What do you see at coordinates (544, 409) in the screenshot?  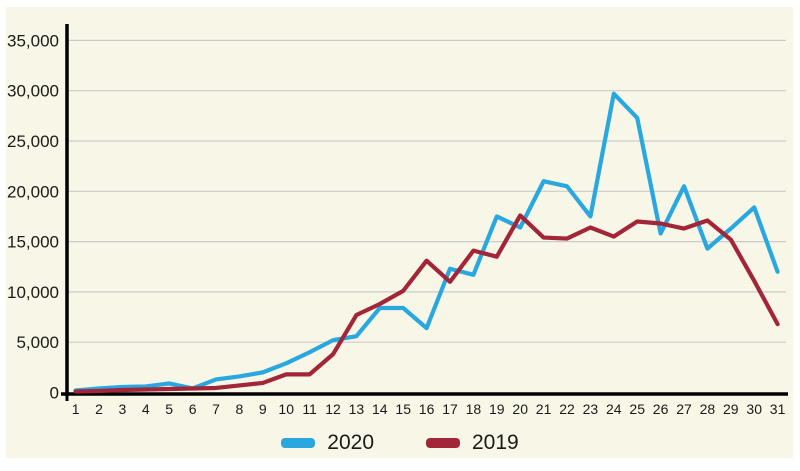 I see `x-tick-label: 21` at bounding box center [544, 409].